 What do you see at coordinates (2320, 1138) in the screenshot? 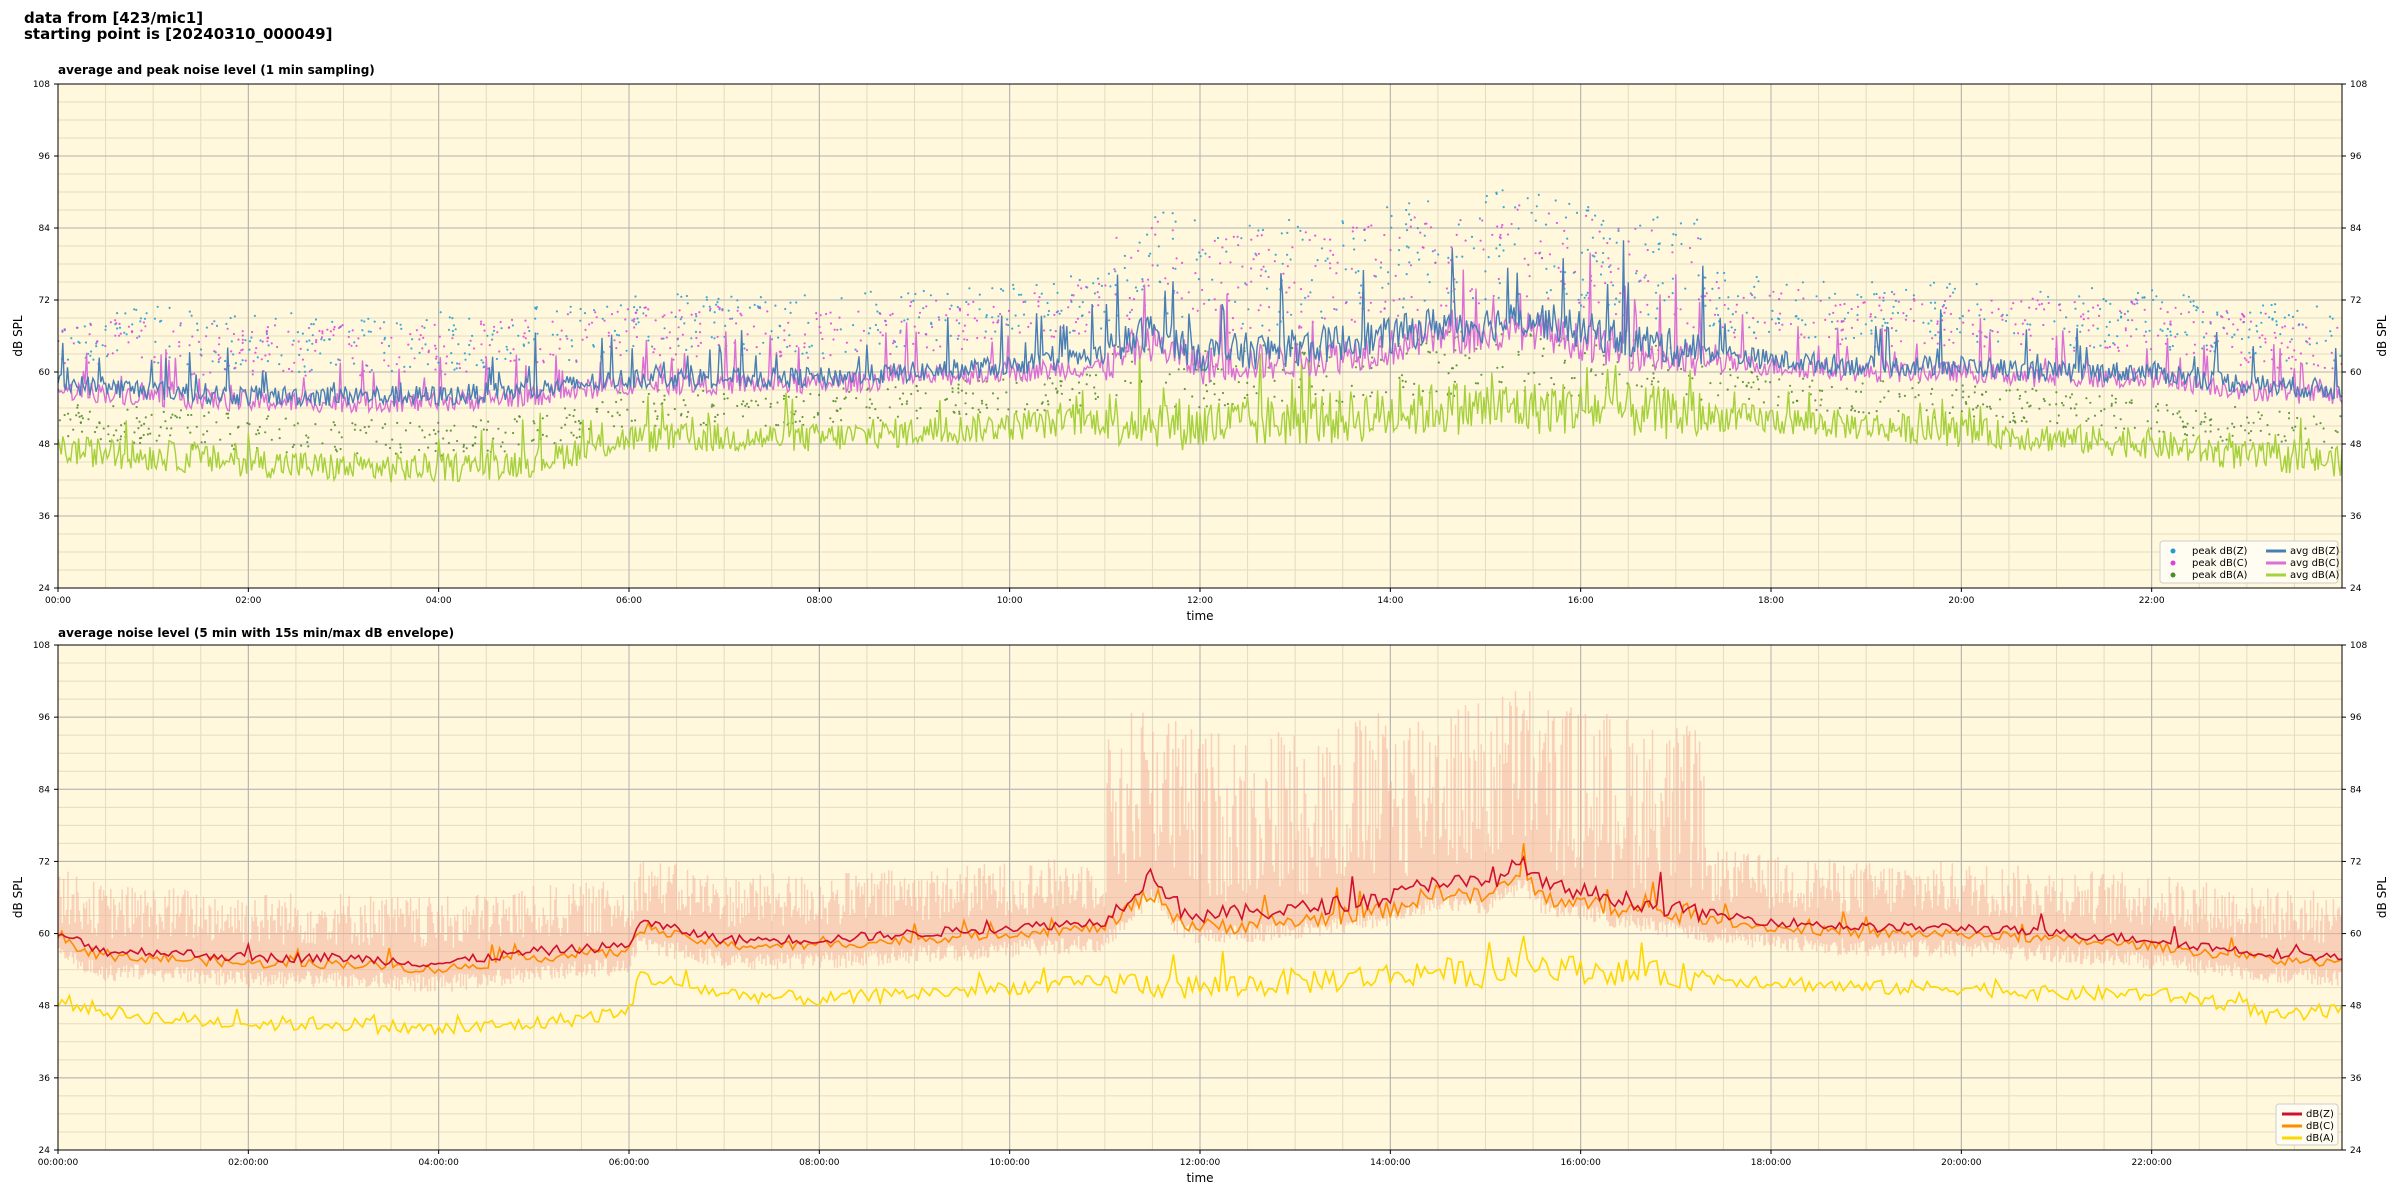
I see `legend-label: dB(A)` at bounding box center [2320, 1138].